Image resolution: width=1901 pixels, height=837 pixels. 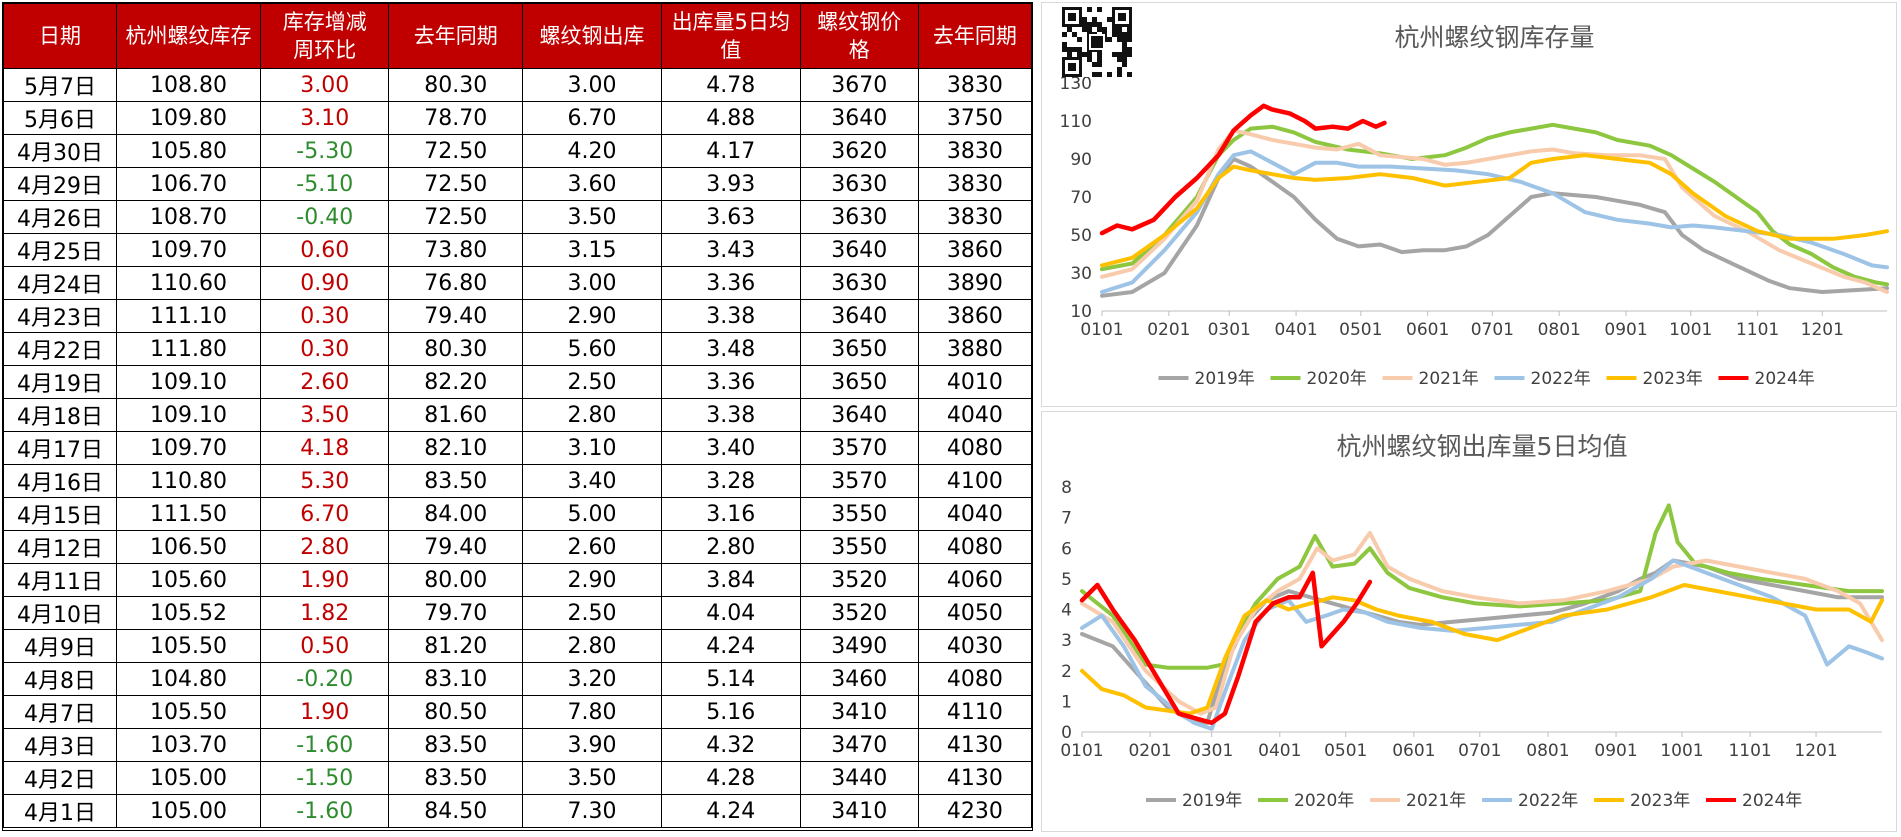 What do you see at coordinates (1436, 801) in the screenshot?
I see `legend-label: 2021年` at bounding box center [1436, 801].